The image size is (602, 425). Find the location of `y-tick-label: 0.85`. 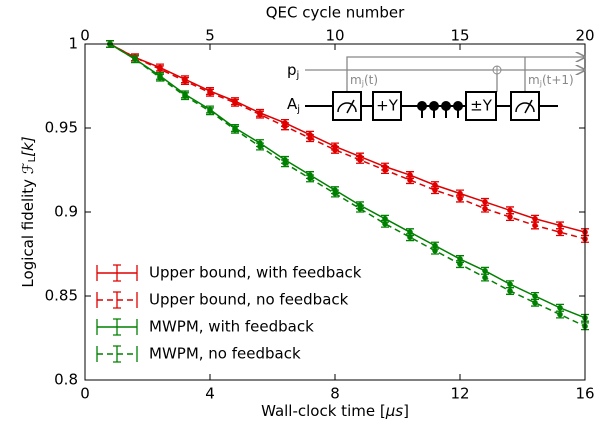

y-tick-label: 0.85 is located at coordinates (61, 296).